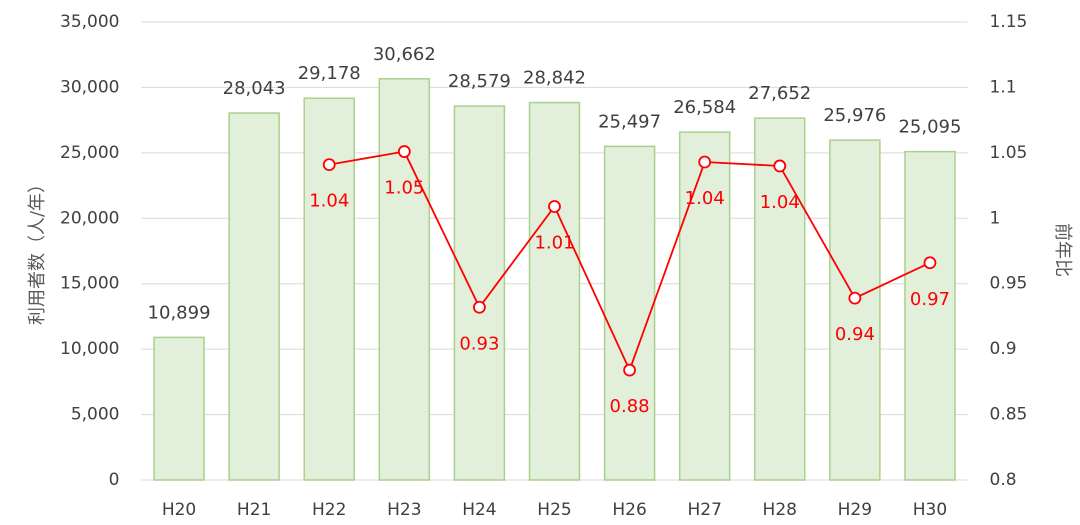  I want to click on y2-tick-label: 0.8, so click(1003, 480).